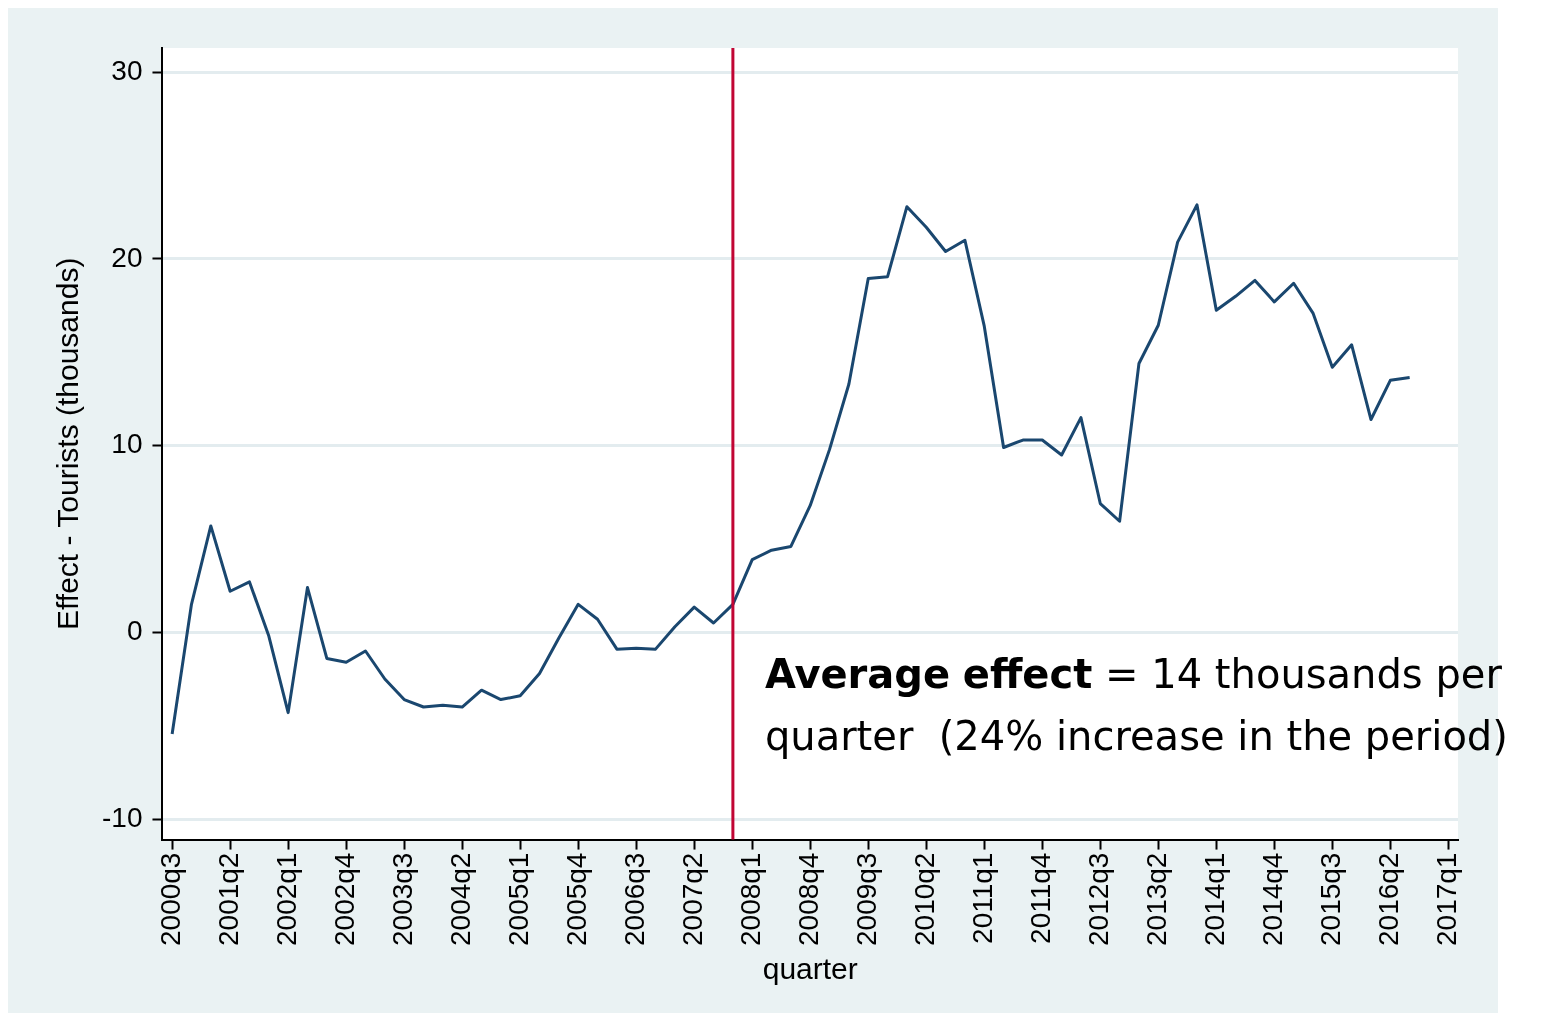  What do you see at coordinates (134, 631) in the screenshot?
I see `y-tick-label: 0` at bounding box center [134, 631].